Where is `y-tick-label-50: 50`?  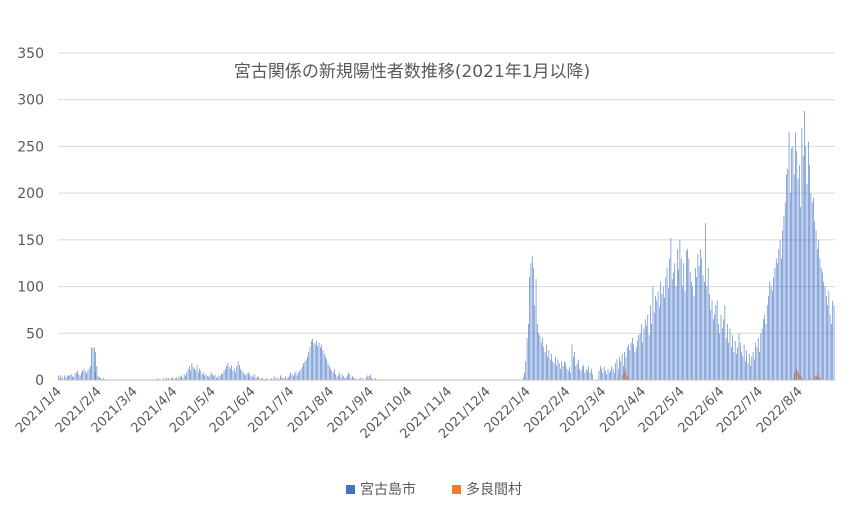
y-tick-label-50: 50 is located at coordinates (35, 334).